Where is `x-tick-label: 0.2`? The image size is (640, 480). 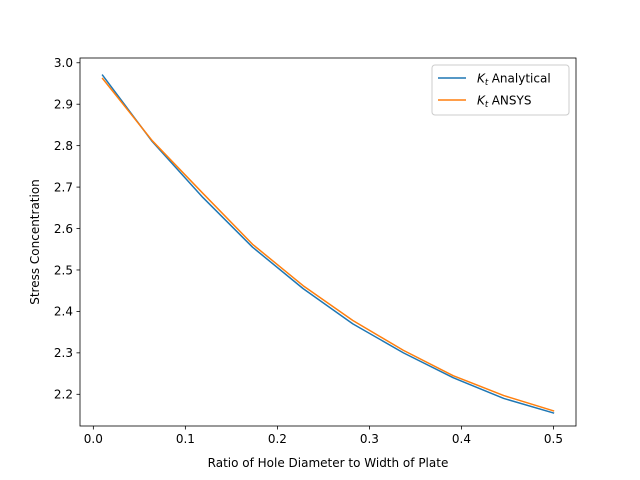
x-tick-label: 0.2 is located at coordinates (277, 439).